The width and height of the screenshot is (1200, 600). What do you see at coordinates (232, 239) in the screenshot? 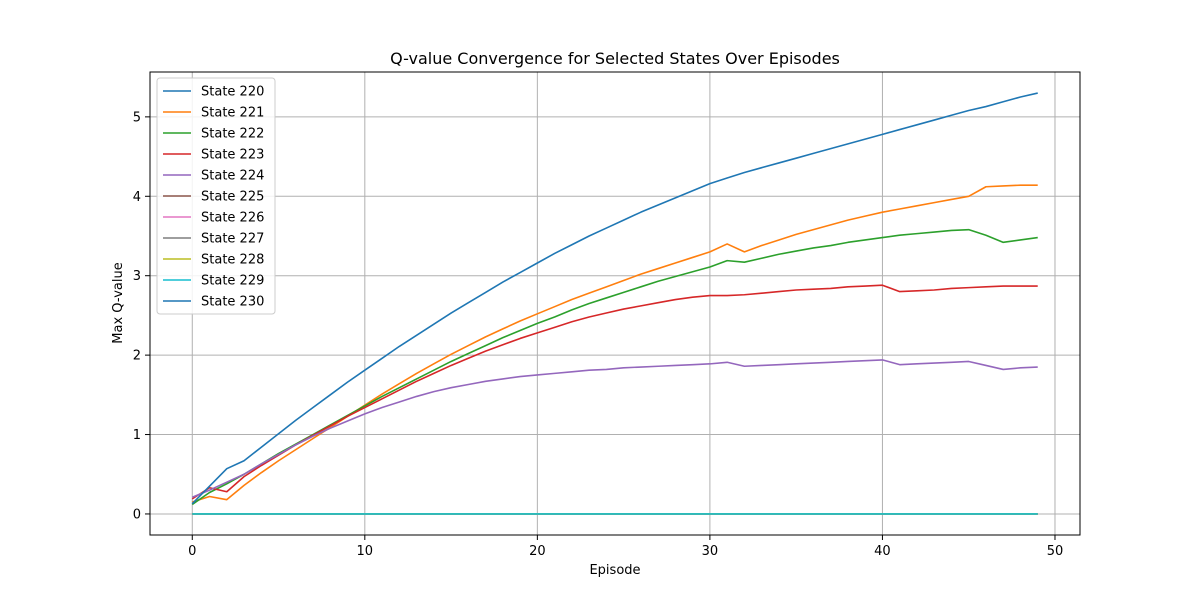
I see `legend-label: State 227` at bounding box center [232, 239].